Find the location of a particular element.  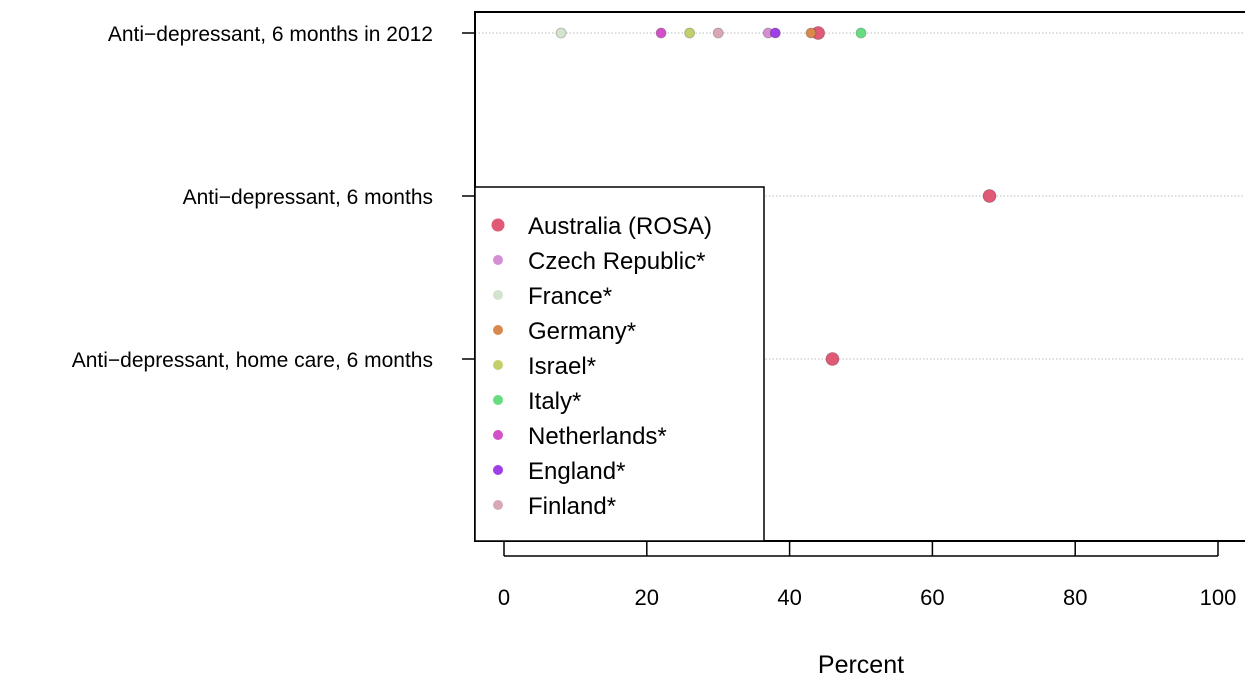

legend-label: Finland* is located at coordinates (572, 506).